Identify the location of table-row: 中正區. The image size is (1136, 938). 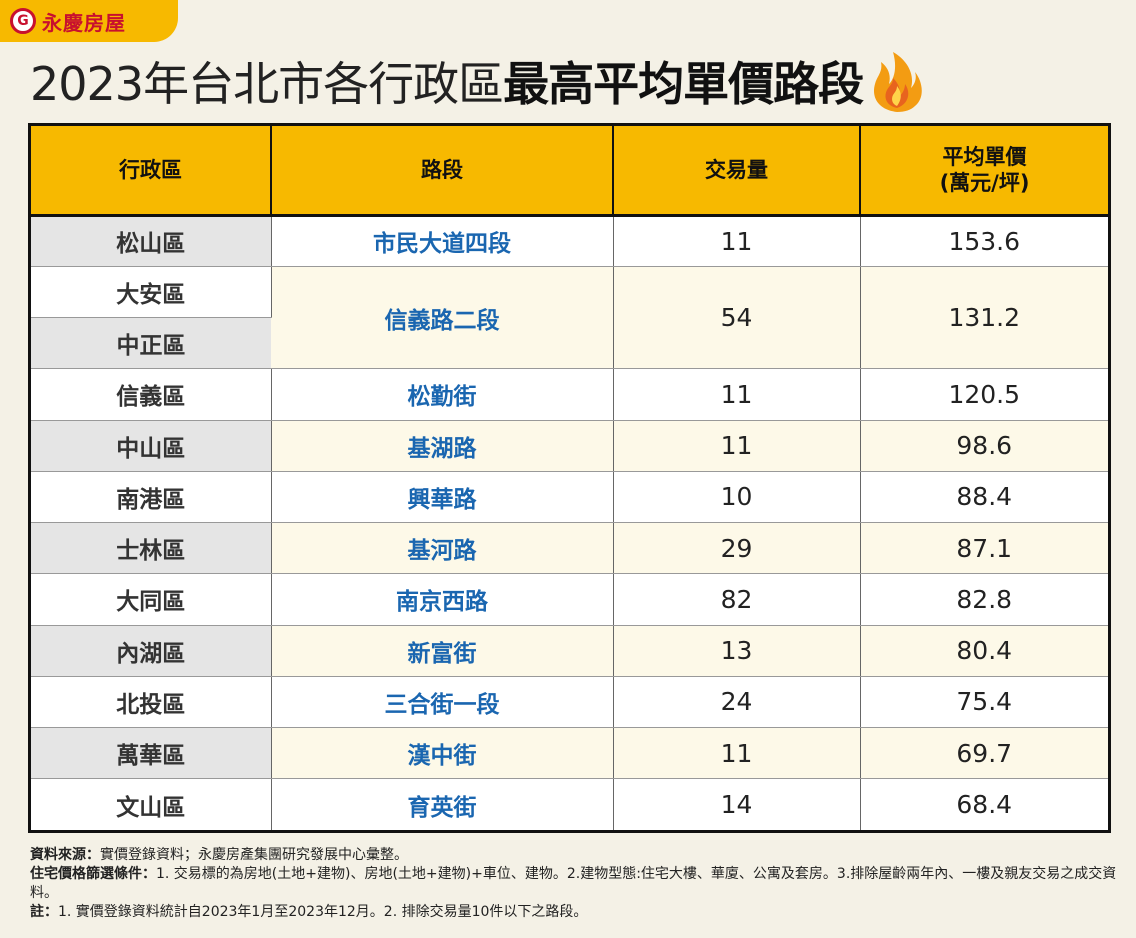
(569, 343).